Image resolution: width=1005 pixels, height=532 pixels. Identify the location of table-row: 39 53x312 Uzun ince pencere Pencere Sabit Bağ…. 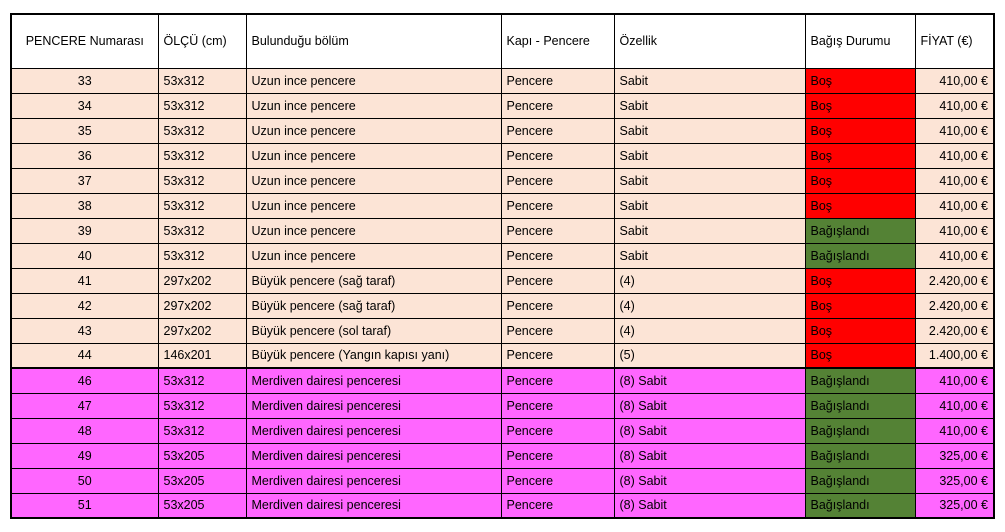
(502, 230).